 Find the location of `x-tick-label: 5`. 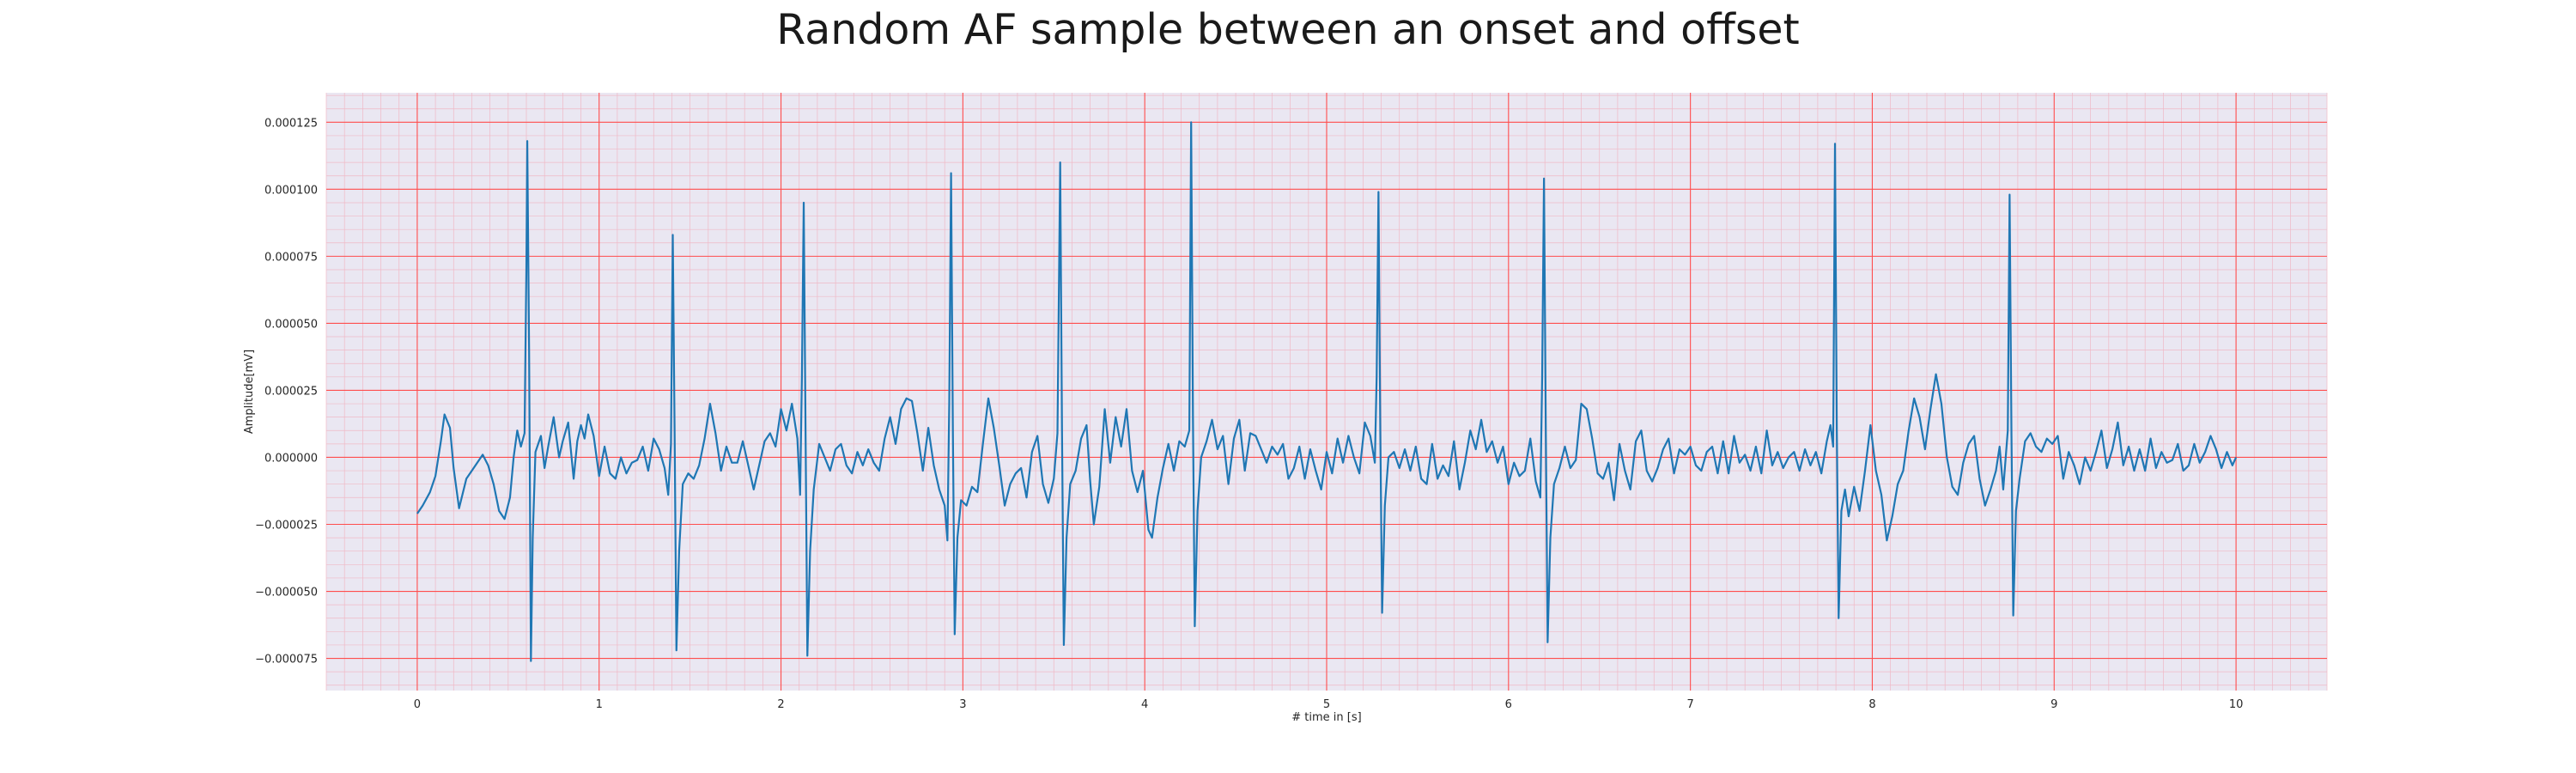

x-tick-label: 5 is located at coordinates (1327, 704).